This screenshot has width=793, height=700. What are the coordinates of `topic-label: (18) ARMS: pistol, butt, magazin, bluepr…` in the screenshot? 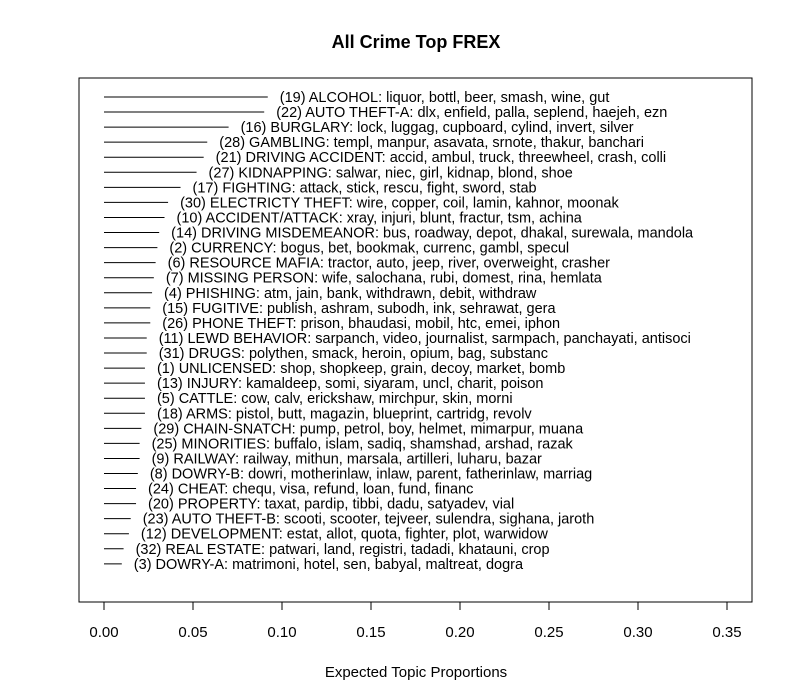 It's located at (344, 414).